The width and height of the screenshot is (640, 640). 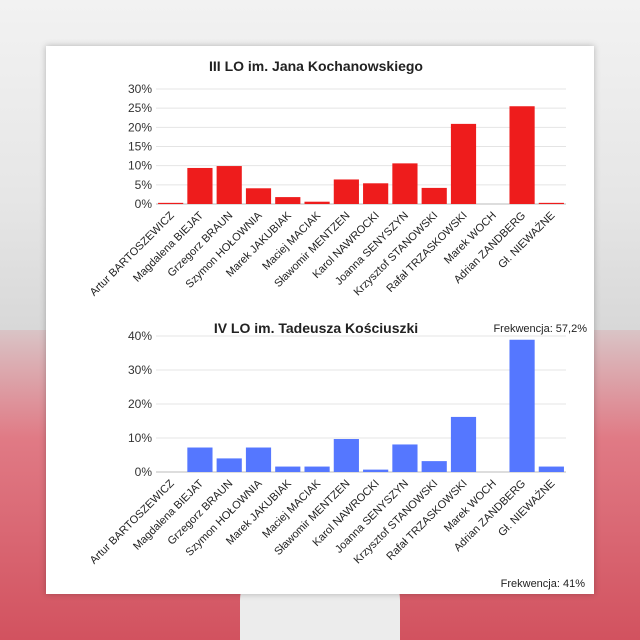 What do you see at coordinates (144, 185) in the screenshot?
I see `chart1-ytick-label: 5%` at bounding box center [144, 185].